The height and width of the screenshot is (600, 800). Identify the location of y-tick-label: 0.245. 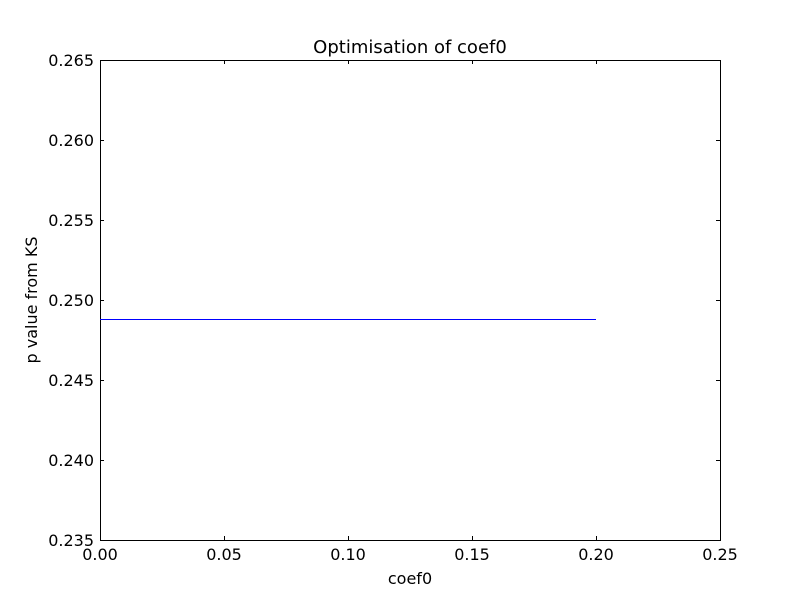
(71, 380).